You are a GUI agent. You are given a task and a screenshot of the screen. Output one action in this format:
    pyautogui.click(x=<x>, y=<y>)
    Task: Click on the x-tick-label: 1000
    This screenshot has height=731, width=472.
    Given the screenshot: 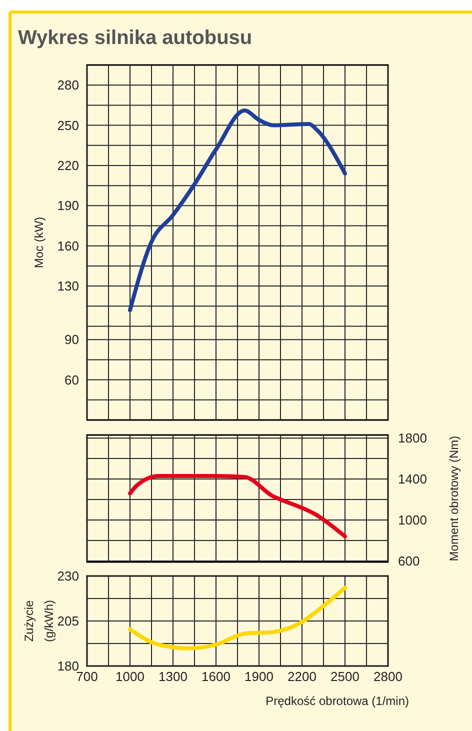 What is the action you would take?
    pyautogui.click(x=130, y=676)
    